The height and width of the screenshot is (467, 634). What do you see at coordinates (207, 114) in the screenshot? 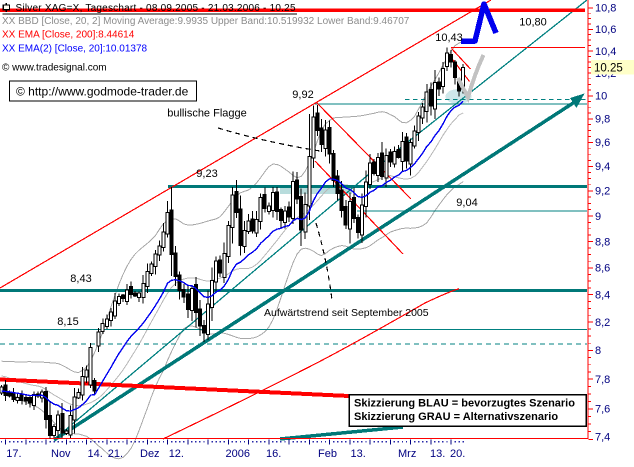
I see `svg-text: bullische Flagge` at bounding box center [207, 114].